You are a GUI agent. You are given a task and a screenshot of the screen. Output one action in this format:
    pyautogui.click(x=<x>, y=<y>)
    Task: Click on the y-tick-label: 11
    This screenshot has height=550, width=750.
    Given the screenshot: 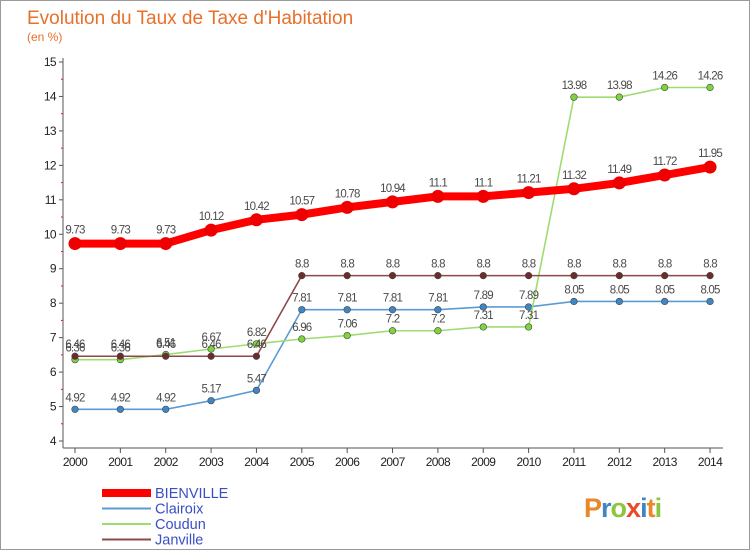 What is the action you would take?
    pyautogui.click(x=51, y=200)
    